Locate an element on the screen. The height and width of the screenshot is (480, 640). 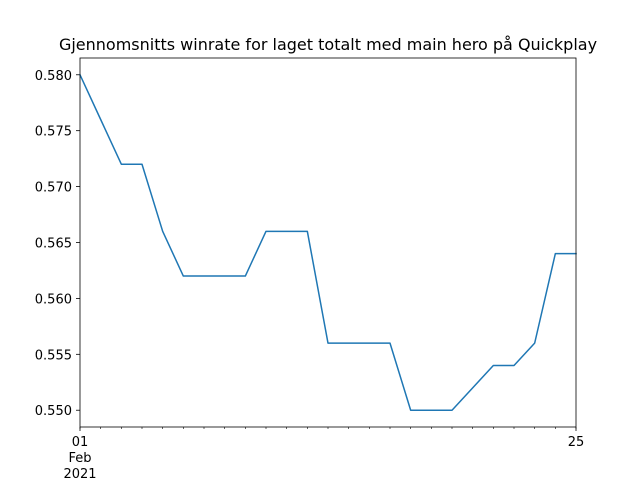
y-axis: 0.550 0.555 0.560 0.565 0.570 0.575 0.580 is located at coordinates (57, 244).